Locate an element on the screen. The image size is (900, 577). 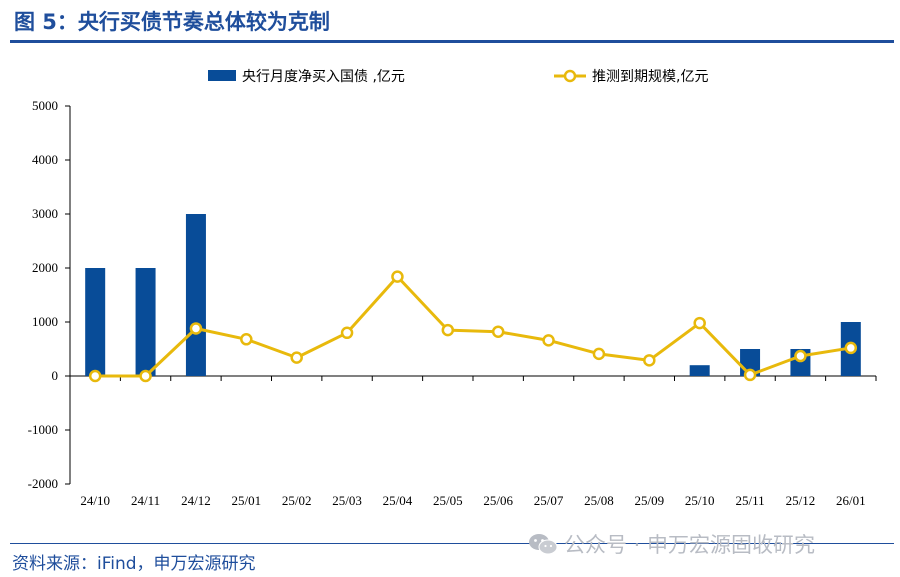
y-tick-label: 1000 is located at coordinates (45, 321).